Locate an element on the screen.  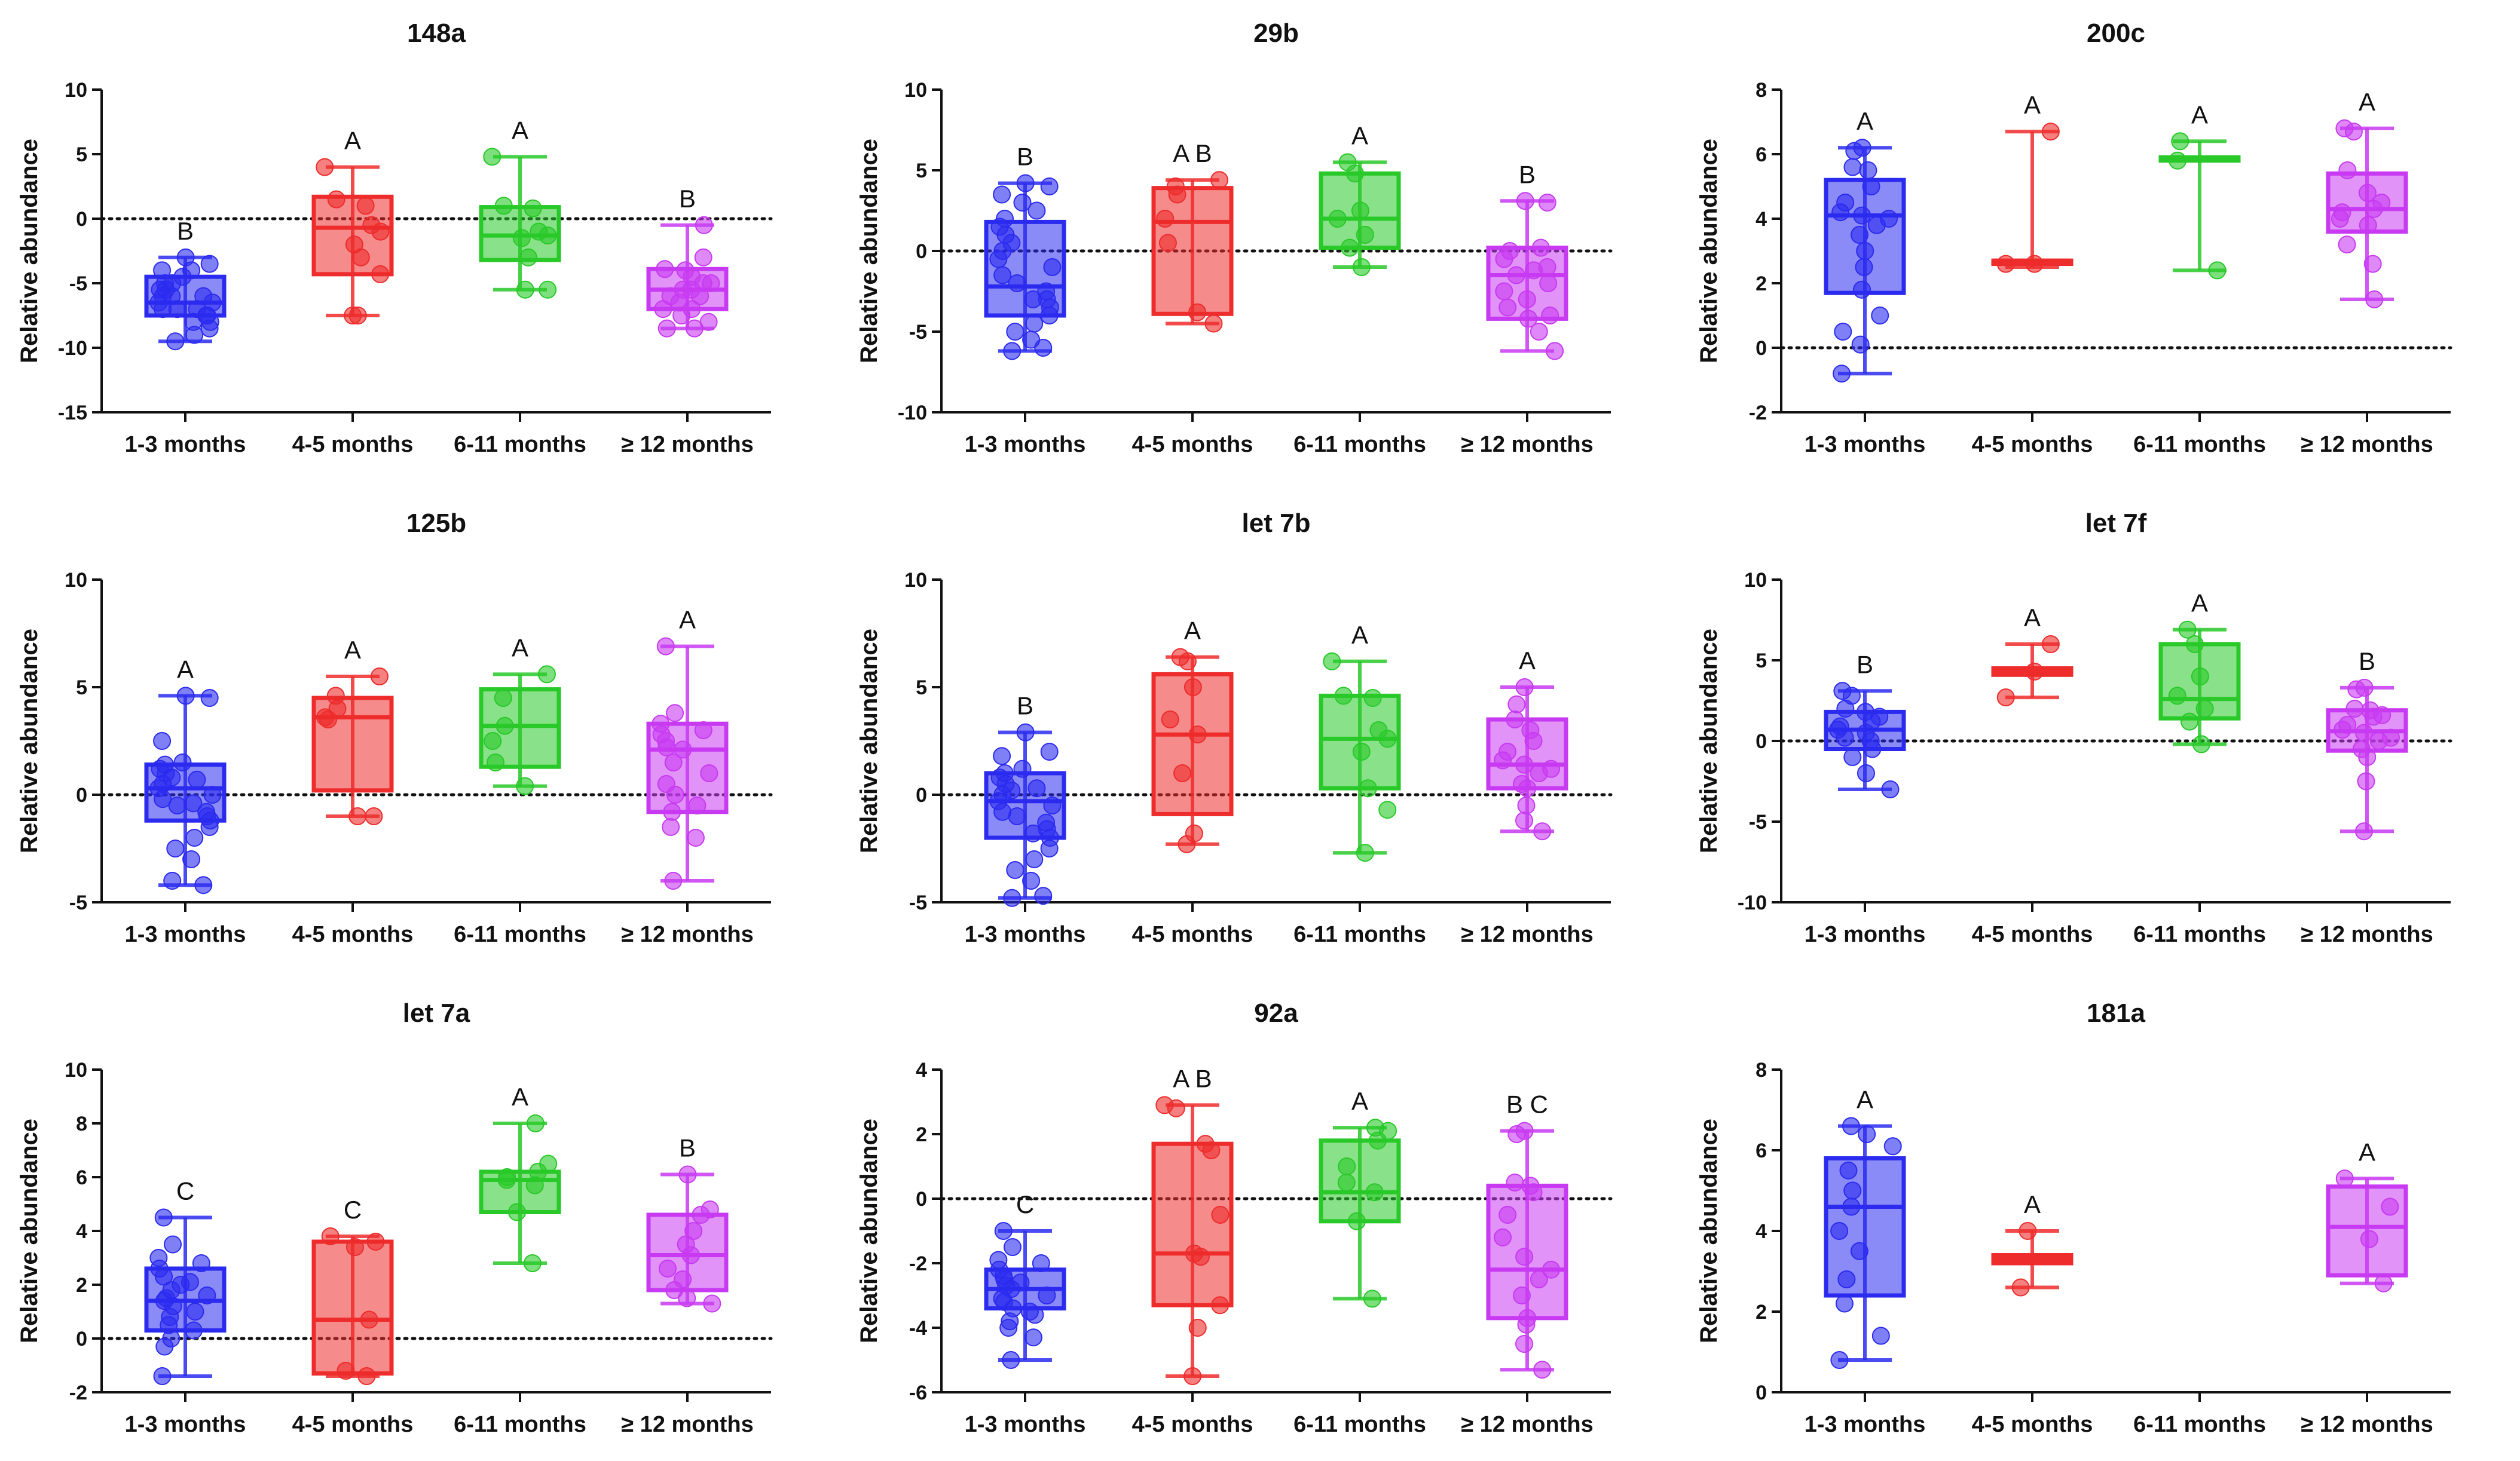
y-tick-label: -4 is located at coordinates (918, 1328).